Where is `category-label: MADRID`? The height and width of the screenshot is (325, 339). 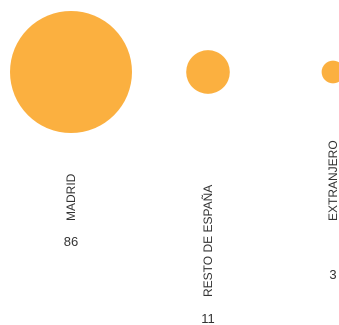 category-label: MADRID is located at coordinates (71, 197).